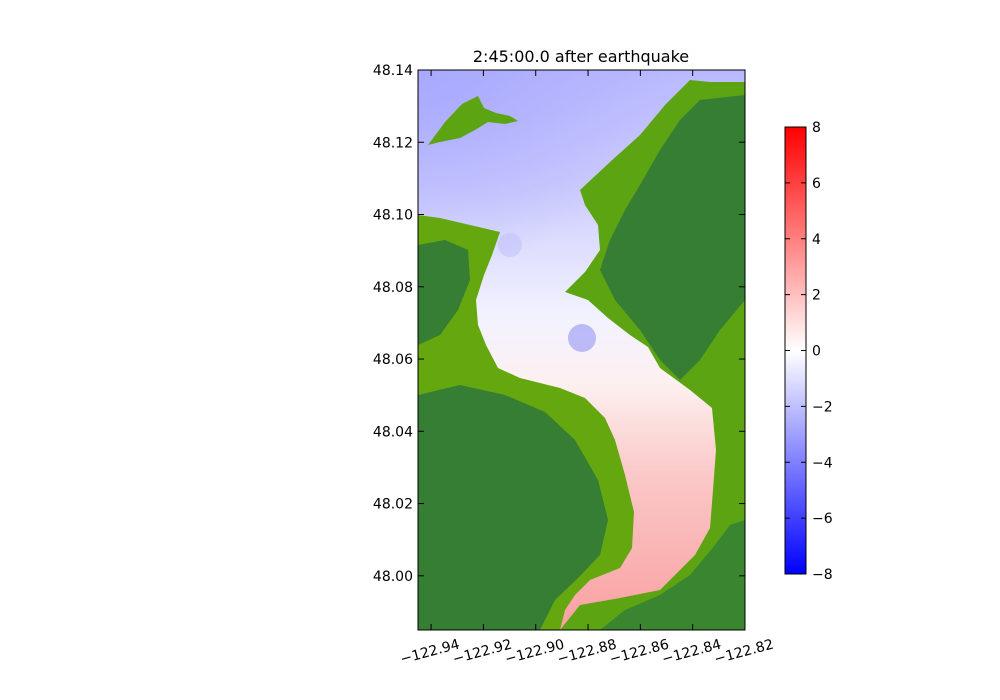  What do you see at coordinates (393, 432) in the screenshot?
I see `y-tick-label: 48.04` at bounding box center [393, 432].